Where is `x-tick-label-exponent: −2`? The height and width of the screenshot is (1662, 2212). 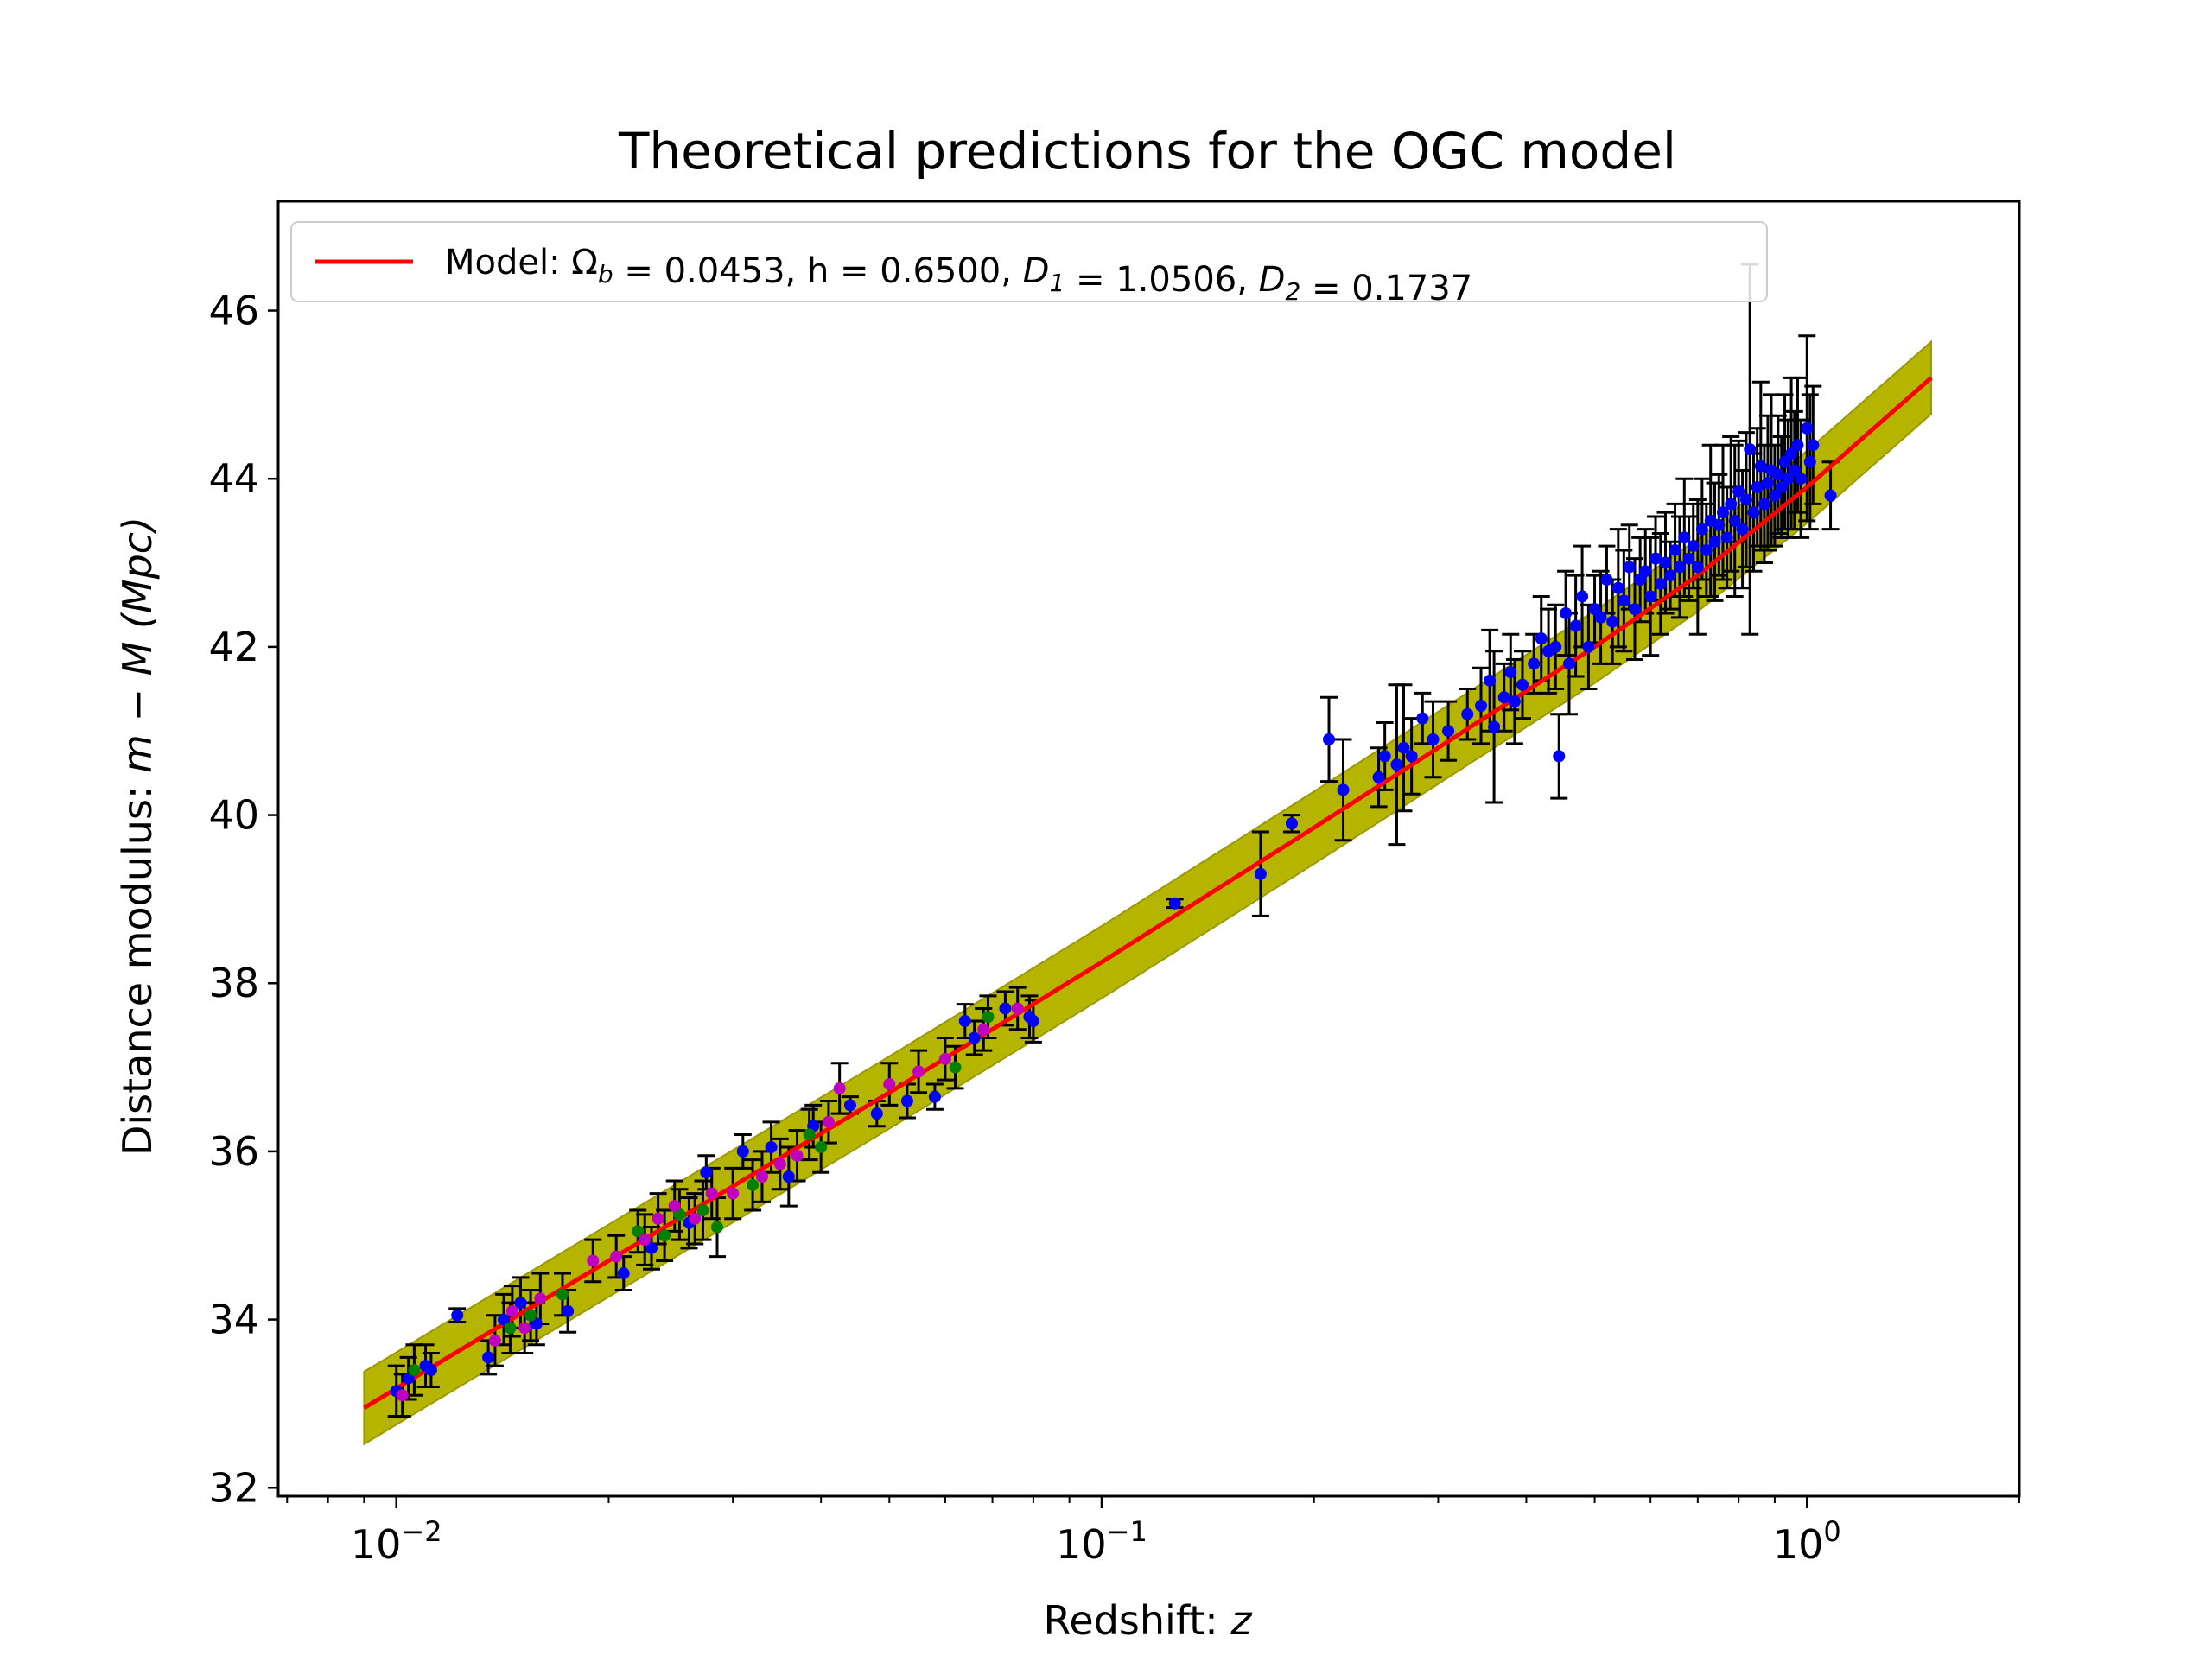 x-tick-label-exponent: −2 is located at coordinates (421, 1531).